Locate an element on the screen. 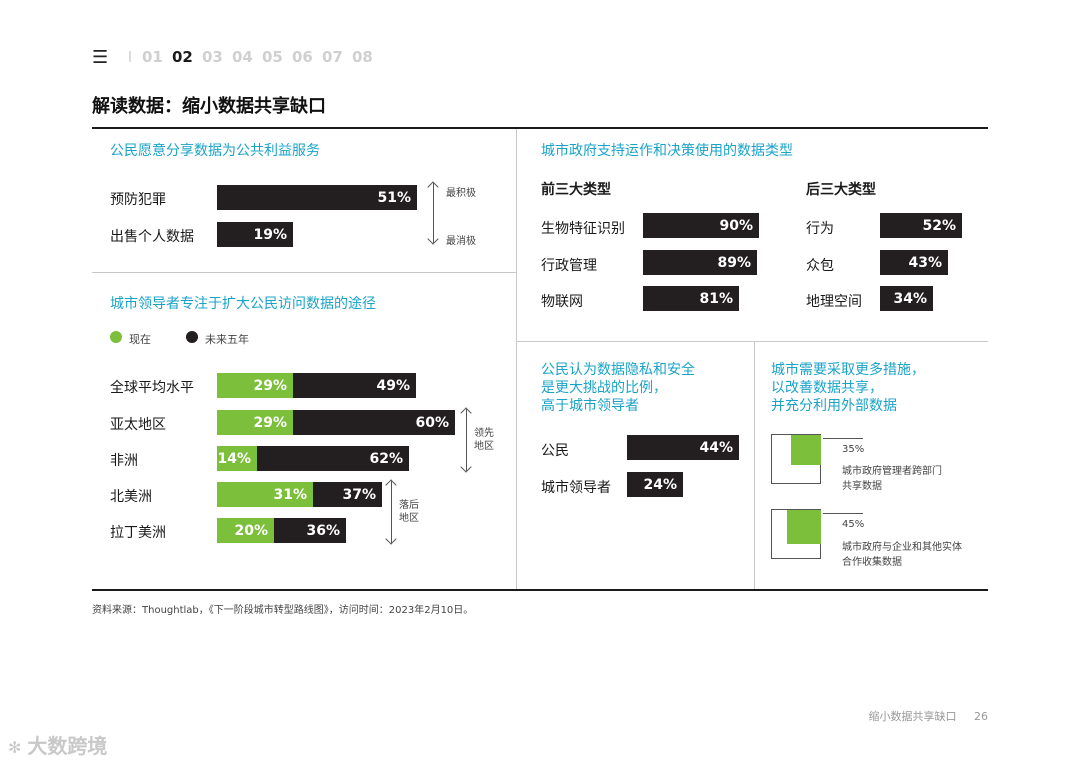  top3-row2-bar: 89% is located at coordinates (700, 262).